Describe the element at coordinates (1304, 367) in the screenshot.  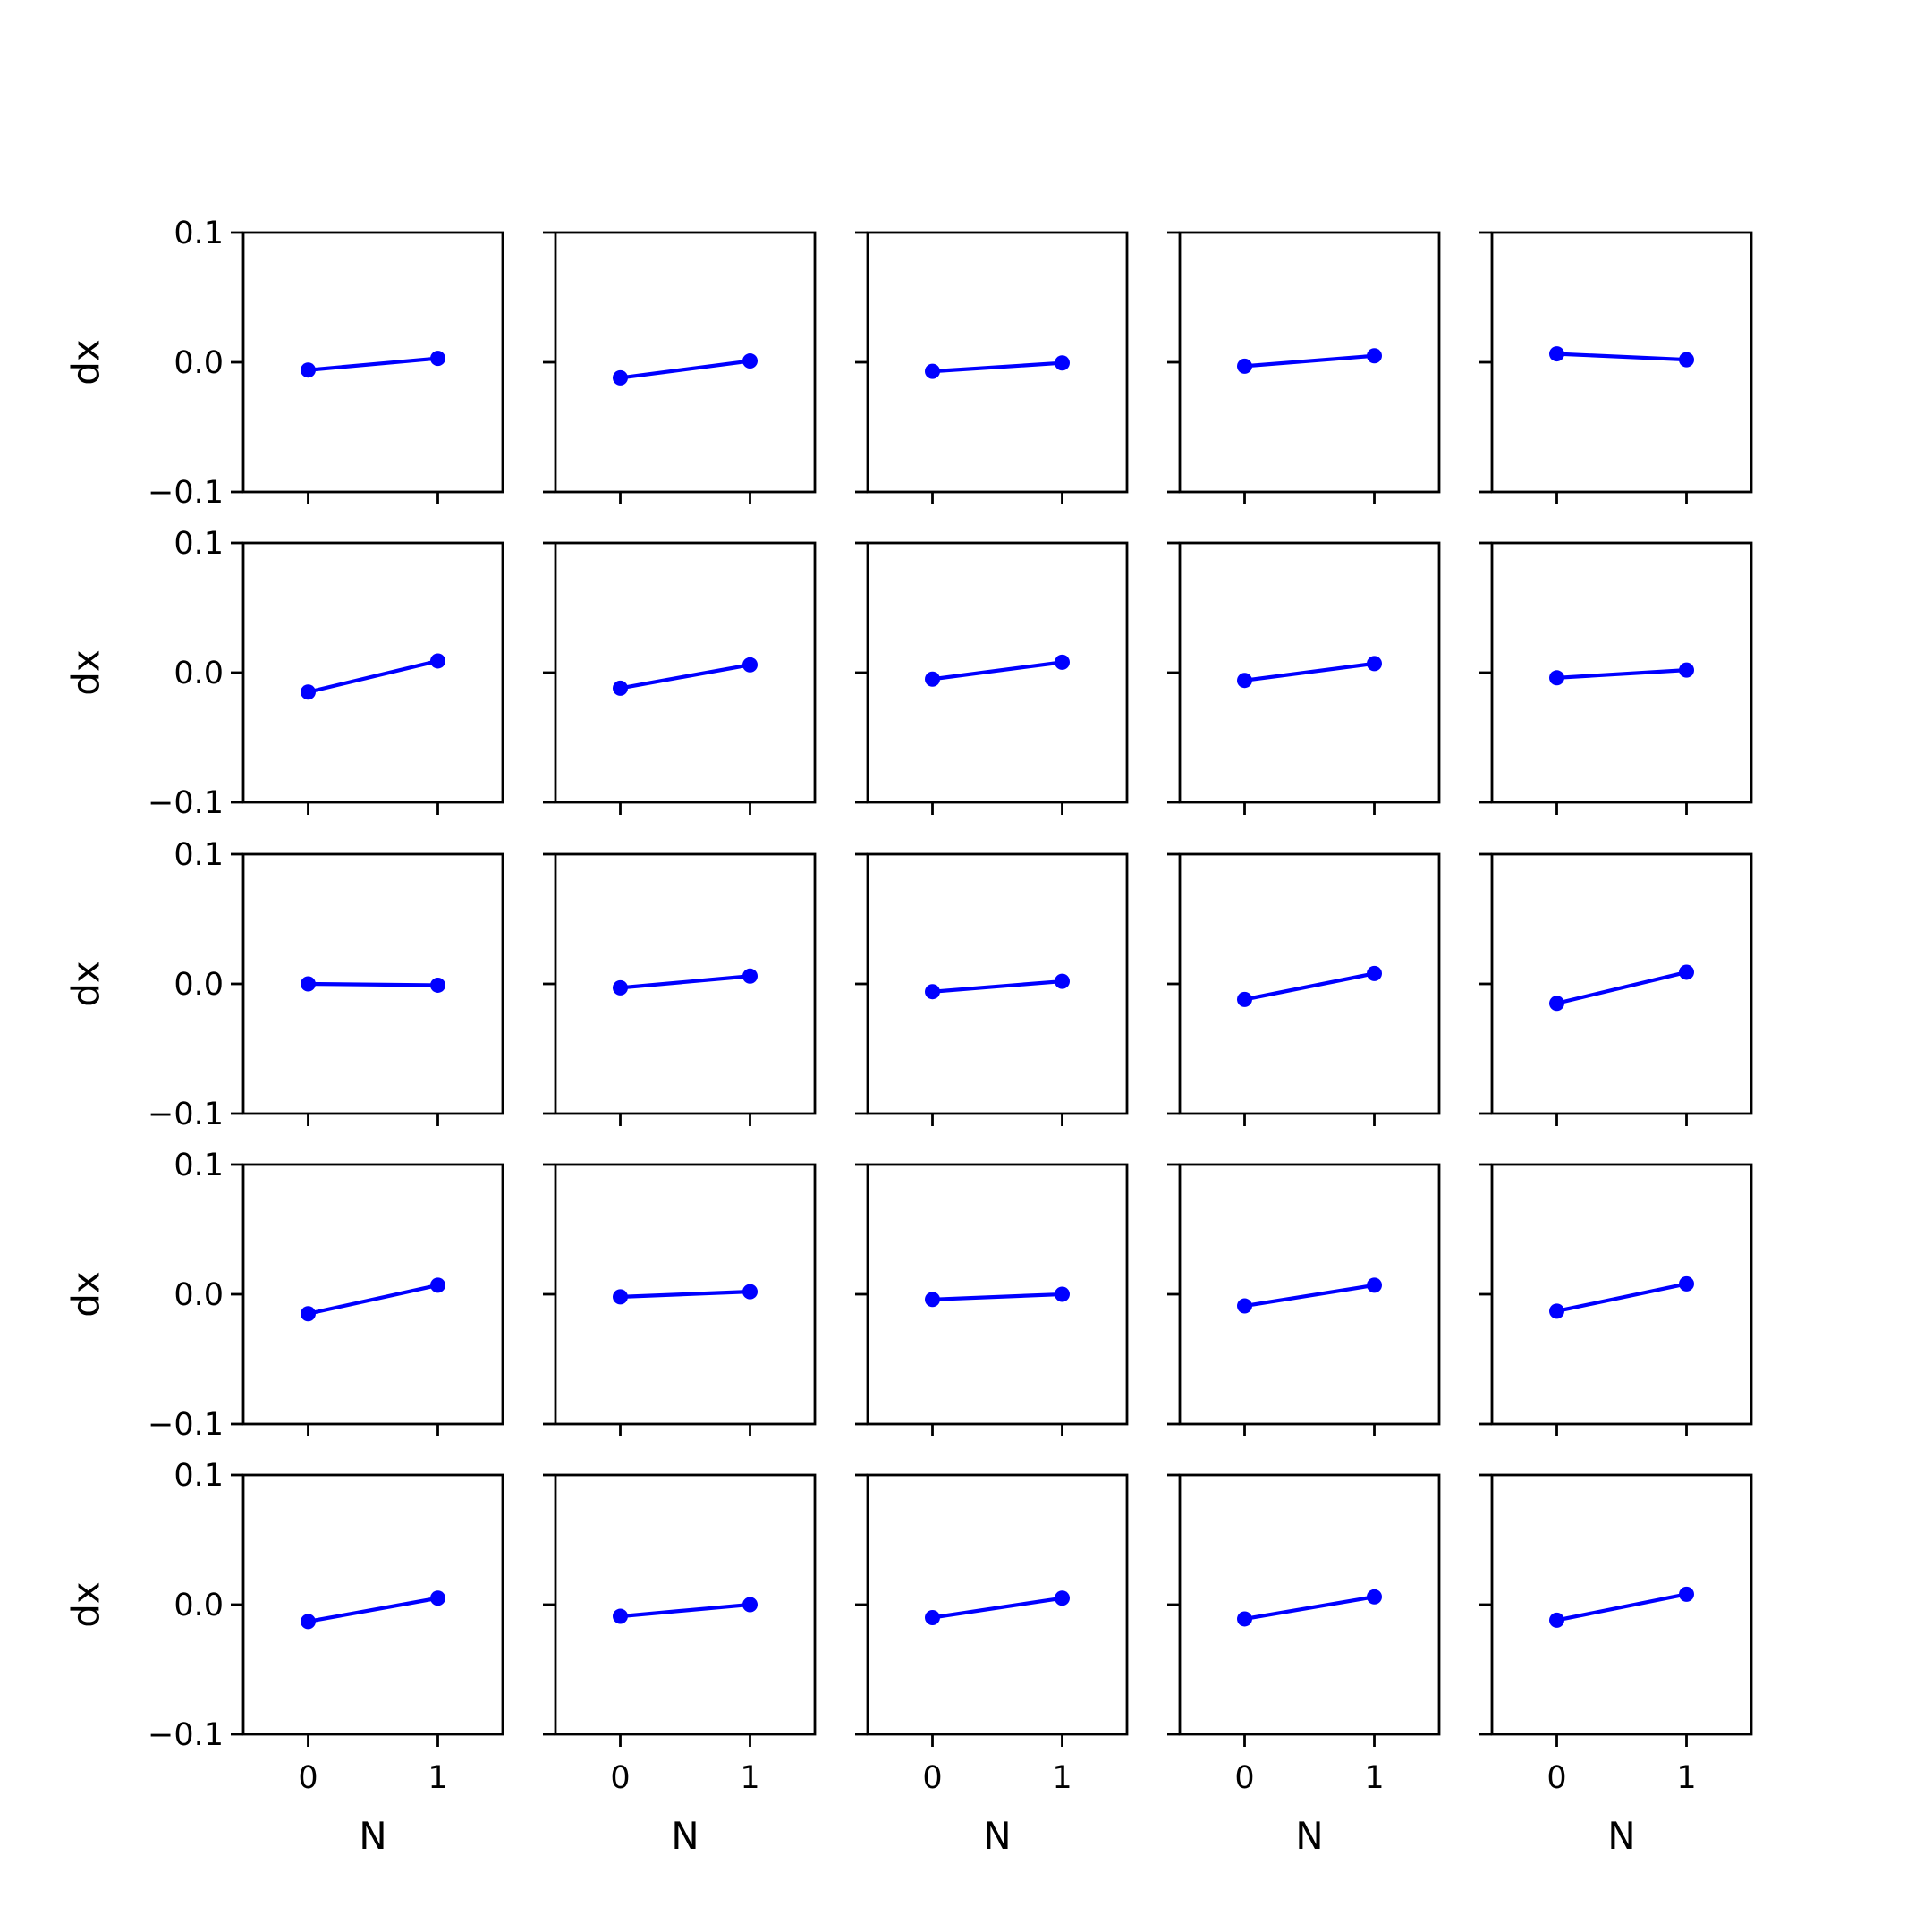
I see `panel-r1-c4` at that location.